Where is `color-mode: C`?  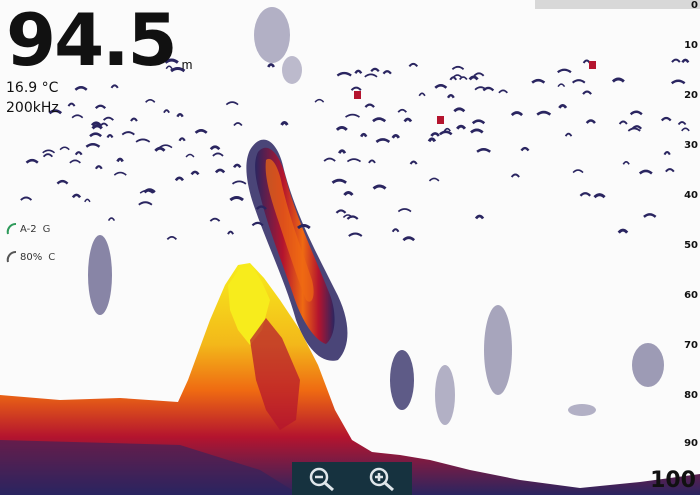
color-mode: C is located at coordinates (52, 257).